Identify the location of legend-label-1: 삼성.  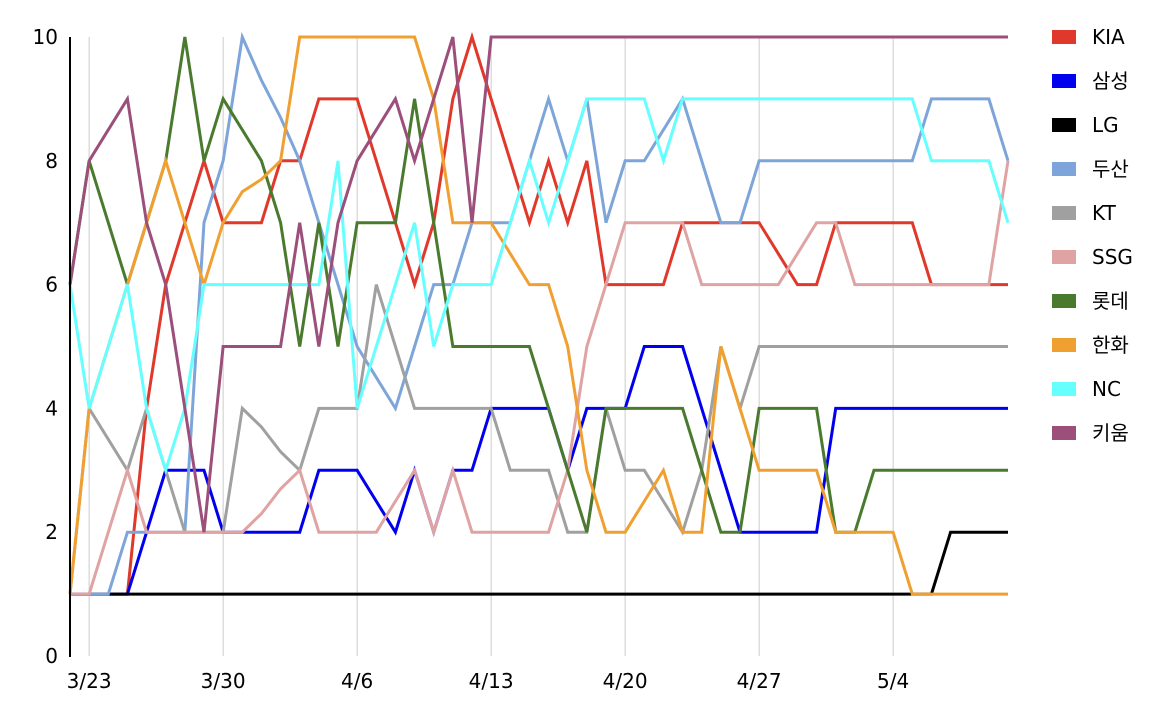
(1110, 81).